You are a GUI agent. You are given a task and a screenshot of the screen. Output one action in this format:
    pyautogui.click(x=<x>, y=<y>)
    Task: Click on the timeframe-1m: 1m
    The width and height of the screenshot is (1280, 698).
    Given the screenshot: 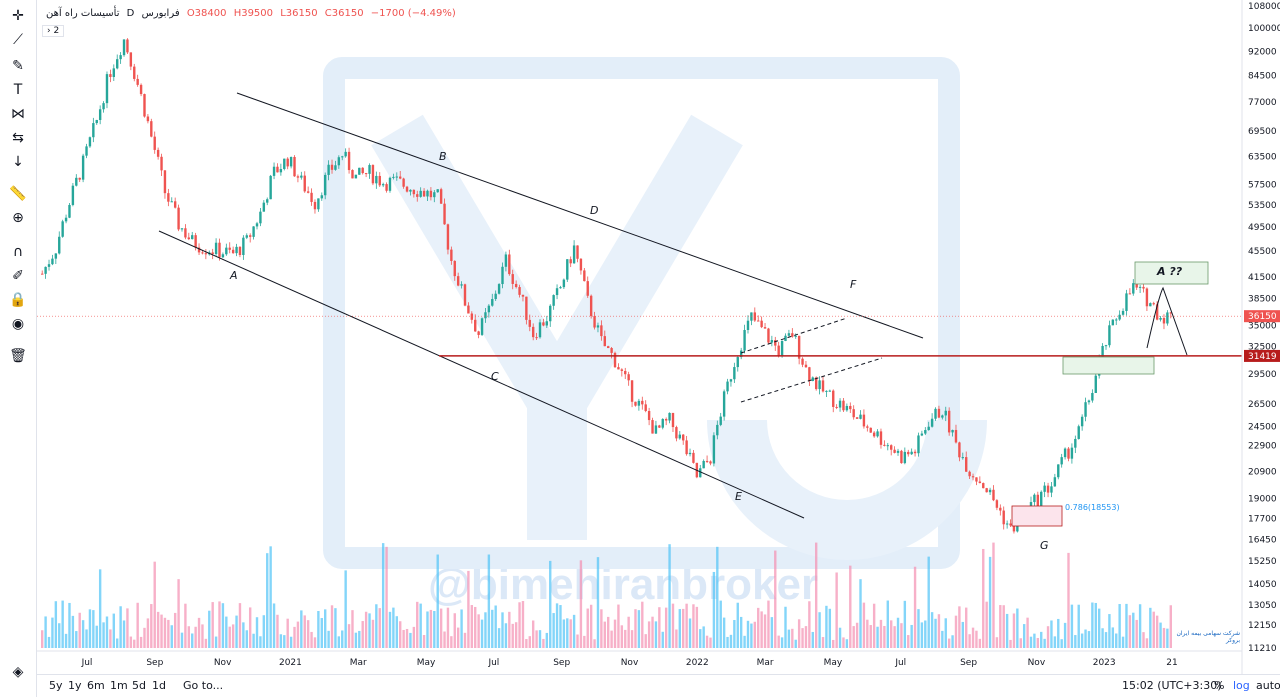 What is the action you would take?
    pyautogui.click(x=119, y=685)
    